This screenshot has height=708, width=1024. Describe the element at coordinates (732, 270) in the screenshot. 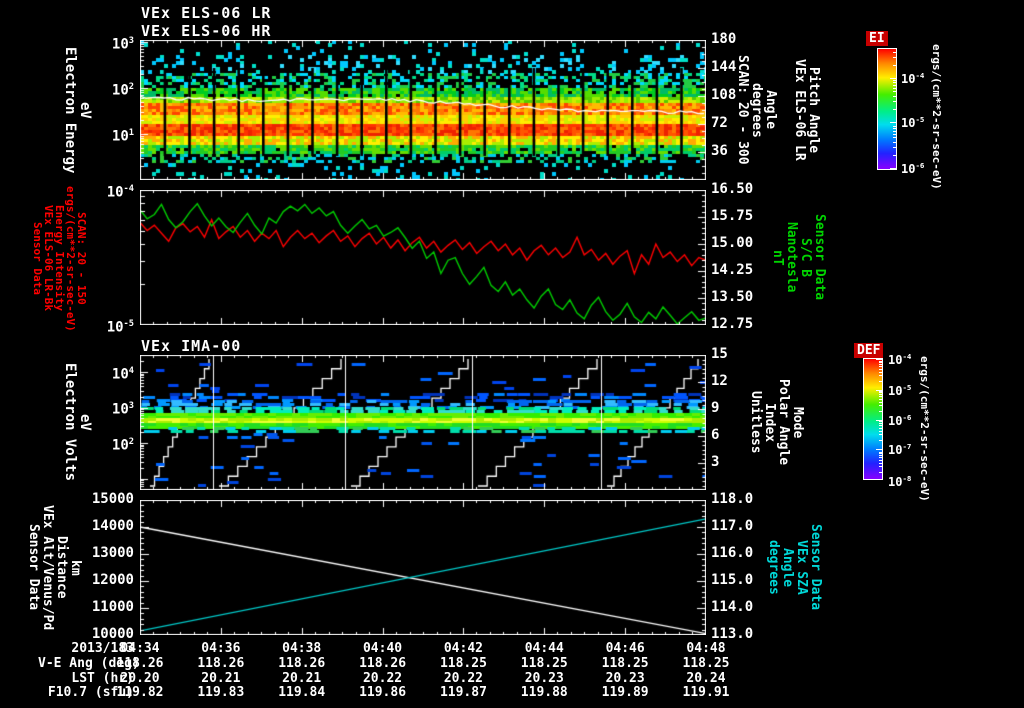

I see `right-axis-tick-label: 14.25` at that location.